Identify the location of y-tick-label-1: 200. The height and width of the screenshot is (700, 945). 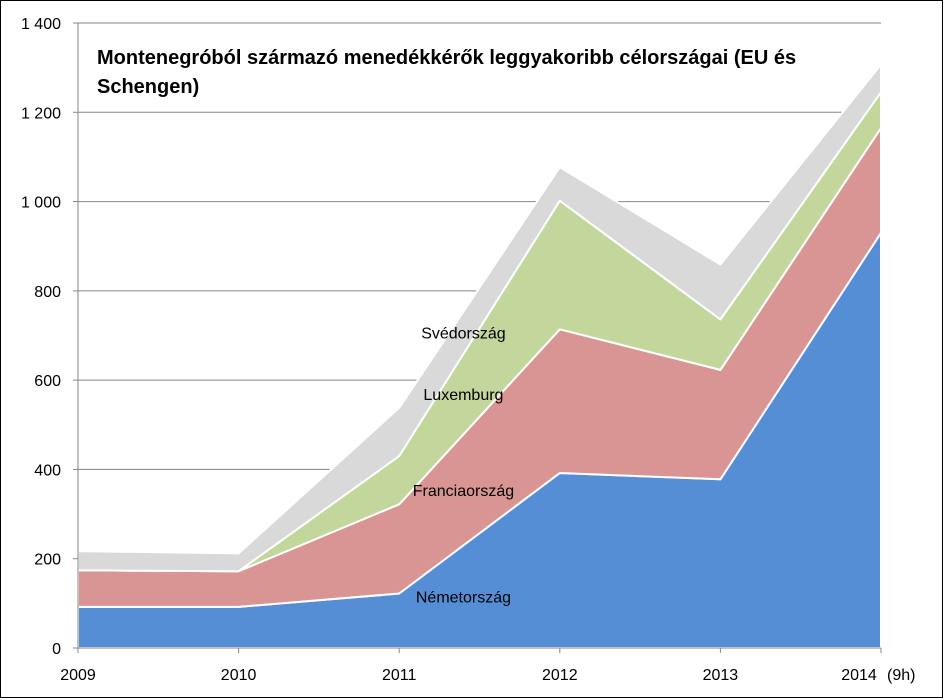
(47, 560).